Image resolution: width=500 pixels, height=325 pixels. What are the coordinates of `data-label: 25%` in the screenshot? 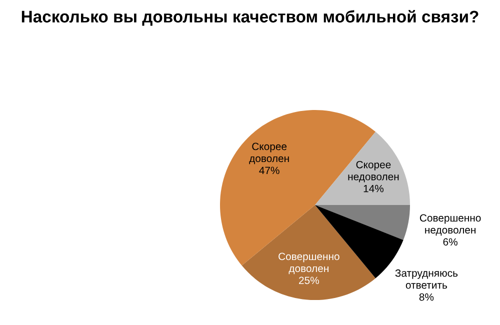 It's located at (309, 280).